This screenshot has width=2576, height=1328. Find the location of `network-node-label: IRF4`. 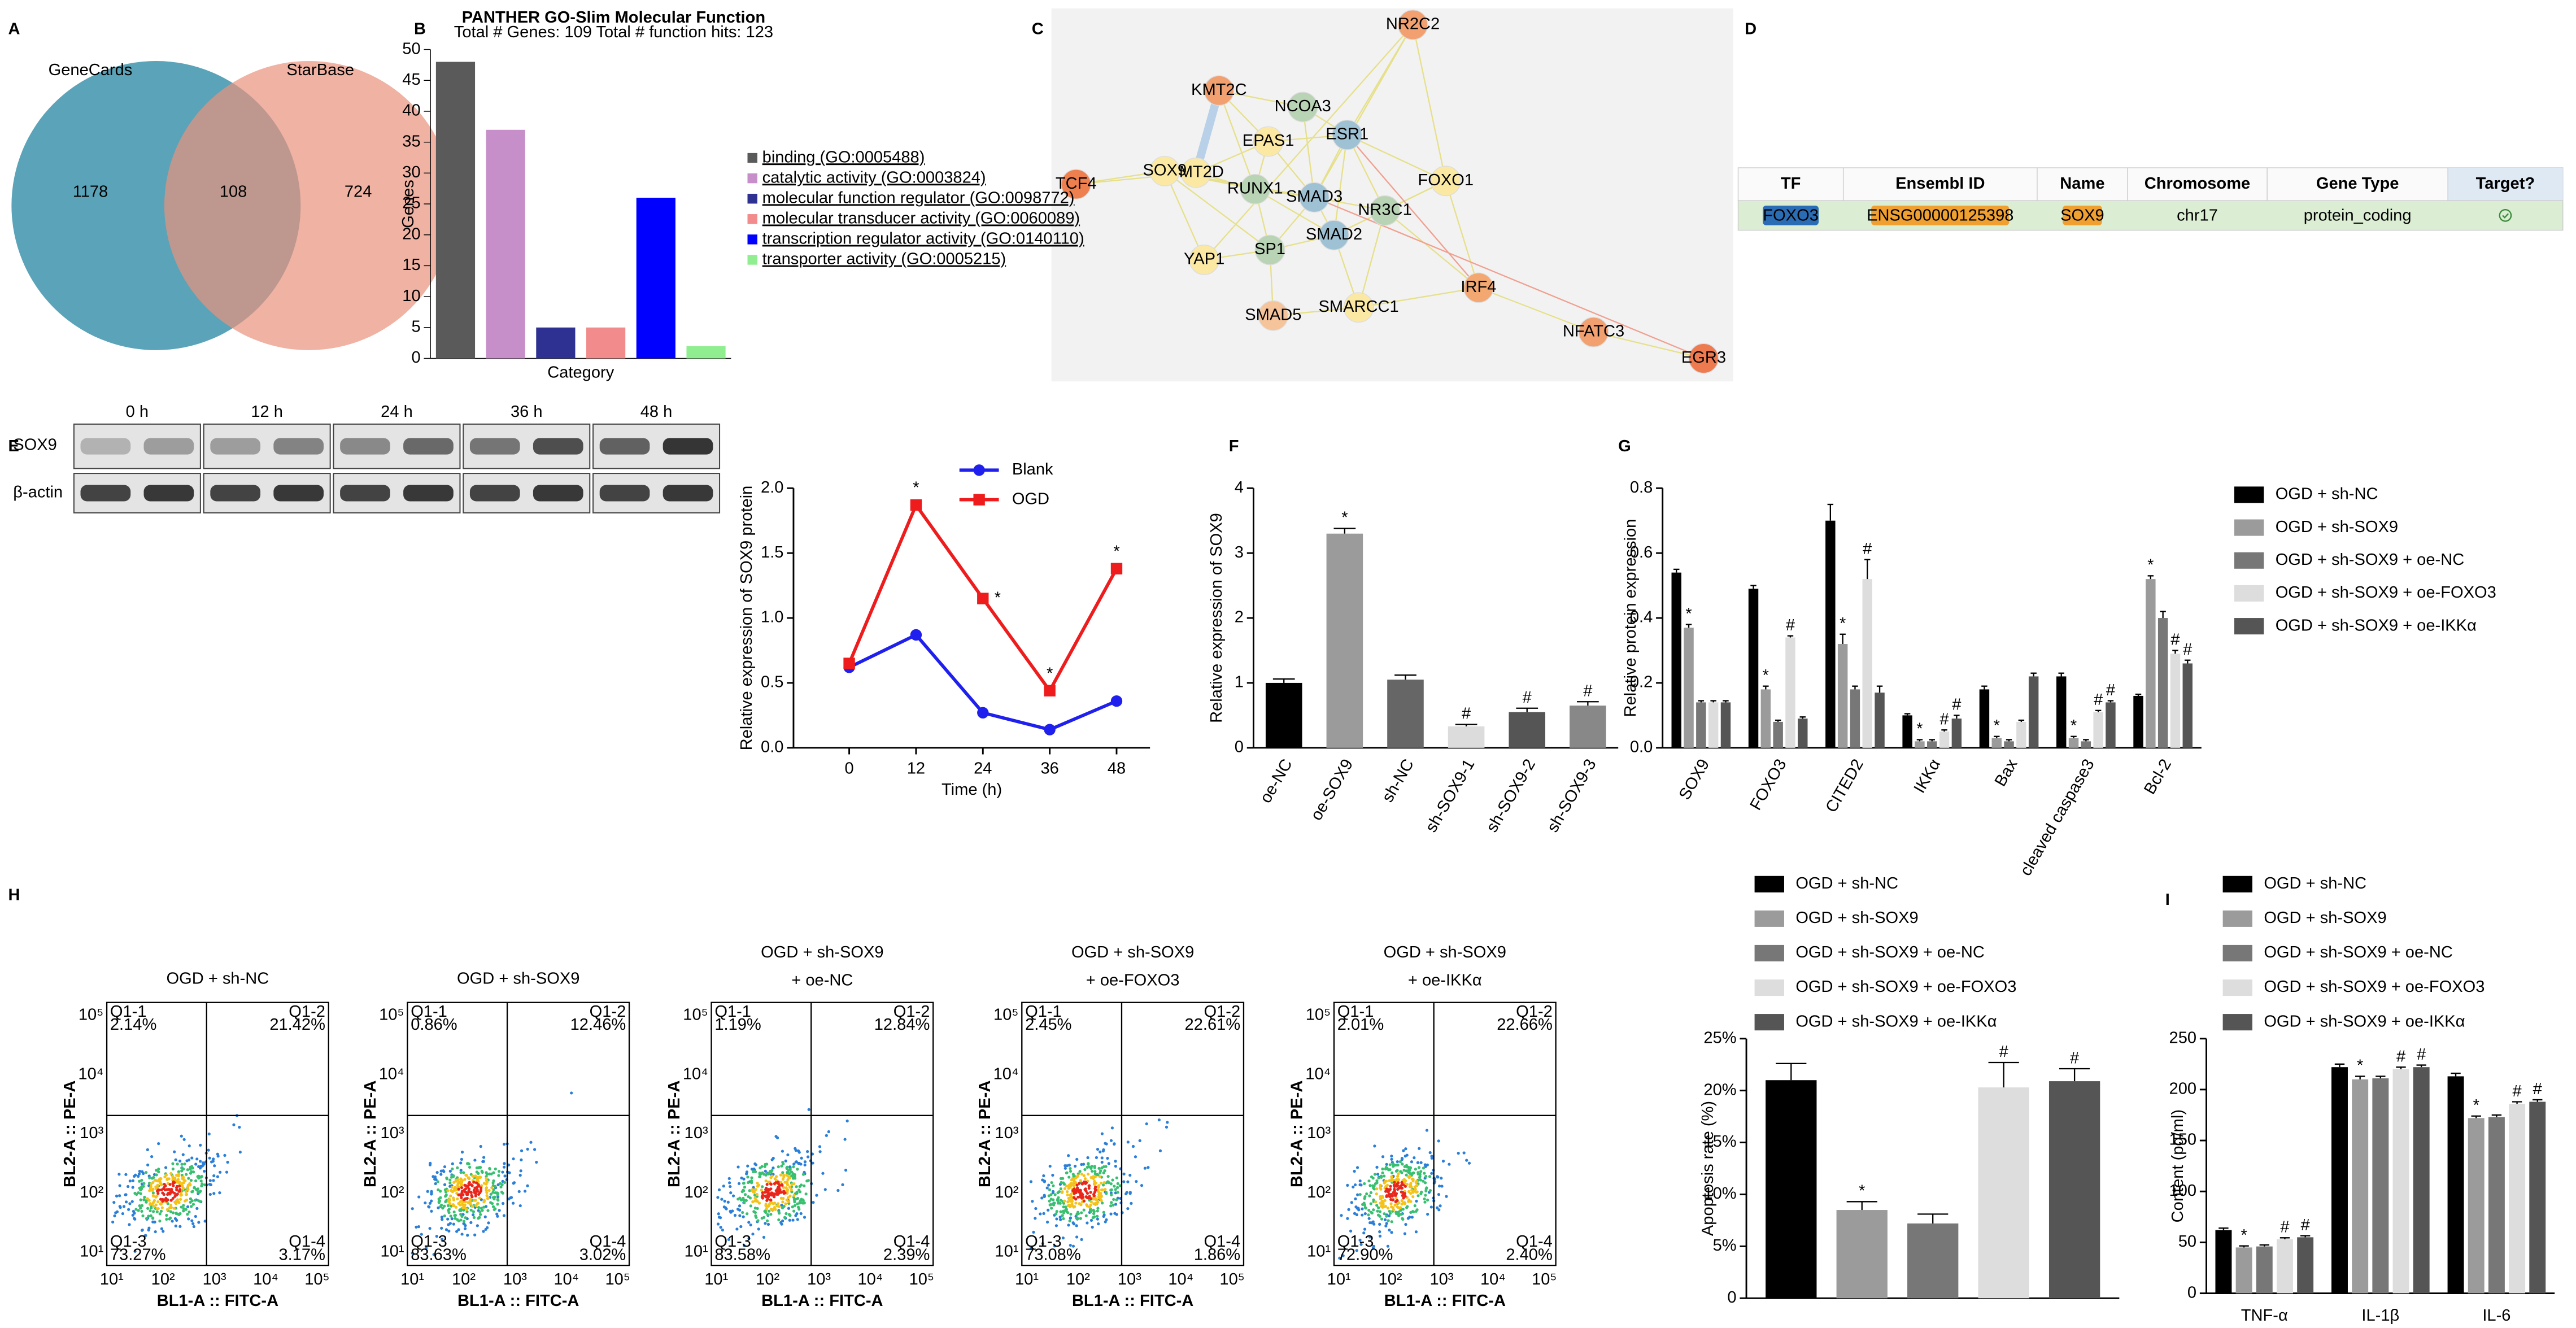

network-node-label: IRF4 is located at coordinates (1478, 287).